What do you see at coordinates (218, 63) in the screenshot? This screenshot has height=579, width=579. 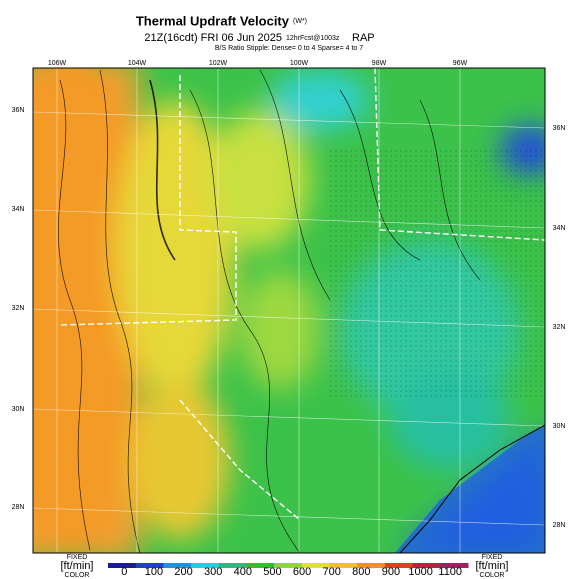 I see `longitude-label: 102W` at bounding box center [218, 63].